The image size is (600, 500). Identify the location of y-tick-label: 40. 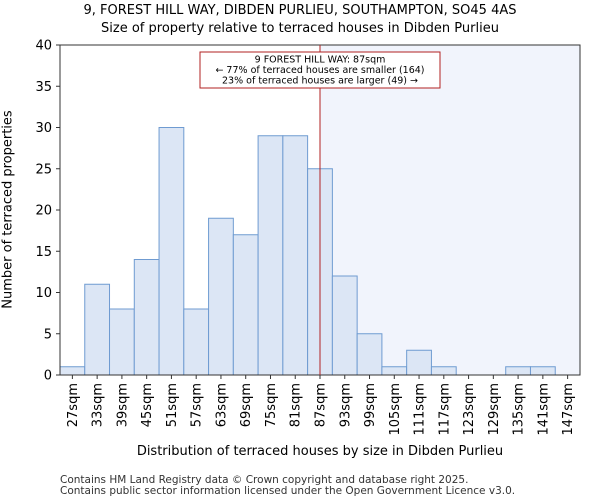
(43, 46).